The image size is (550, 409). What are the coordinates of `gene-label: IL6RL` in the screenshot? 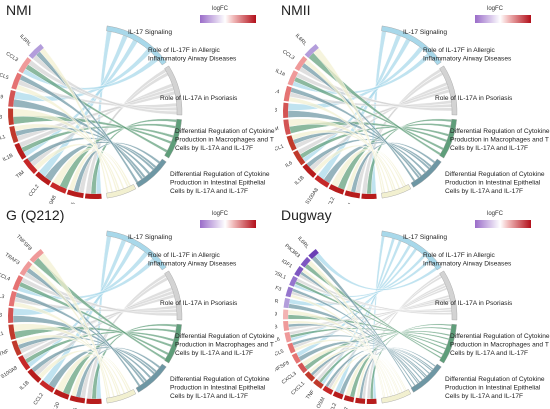 It's located at (301, 40).